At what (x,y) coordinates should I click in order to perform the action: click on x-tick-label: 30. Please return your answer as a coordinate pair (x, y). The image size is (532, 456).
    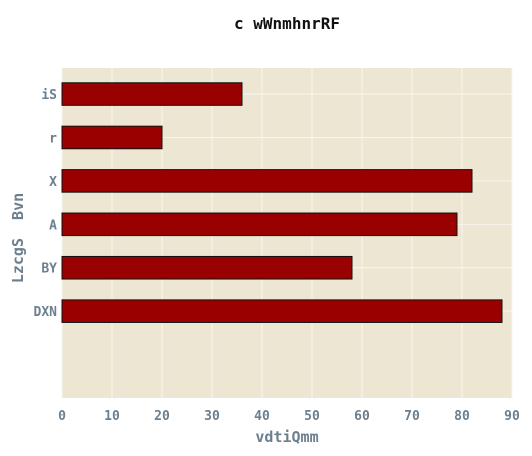
    Looking at the image, I should click on (212, 416).